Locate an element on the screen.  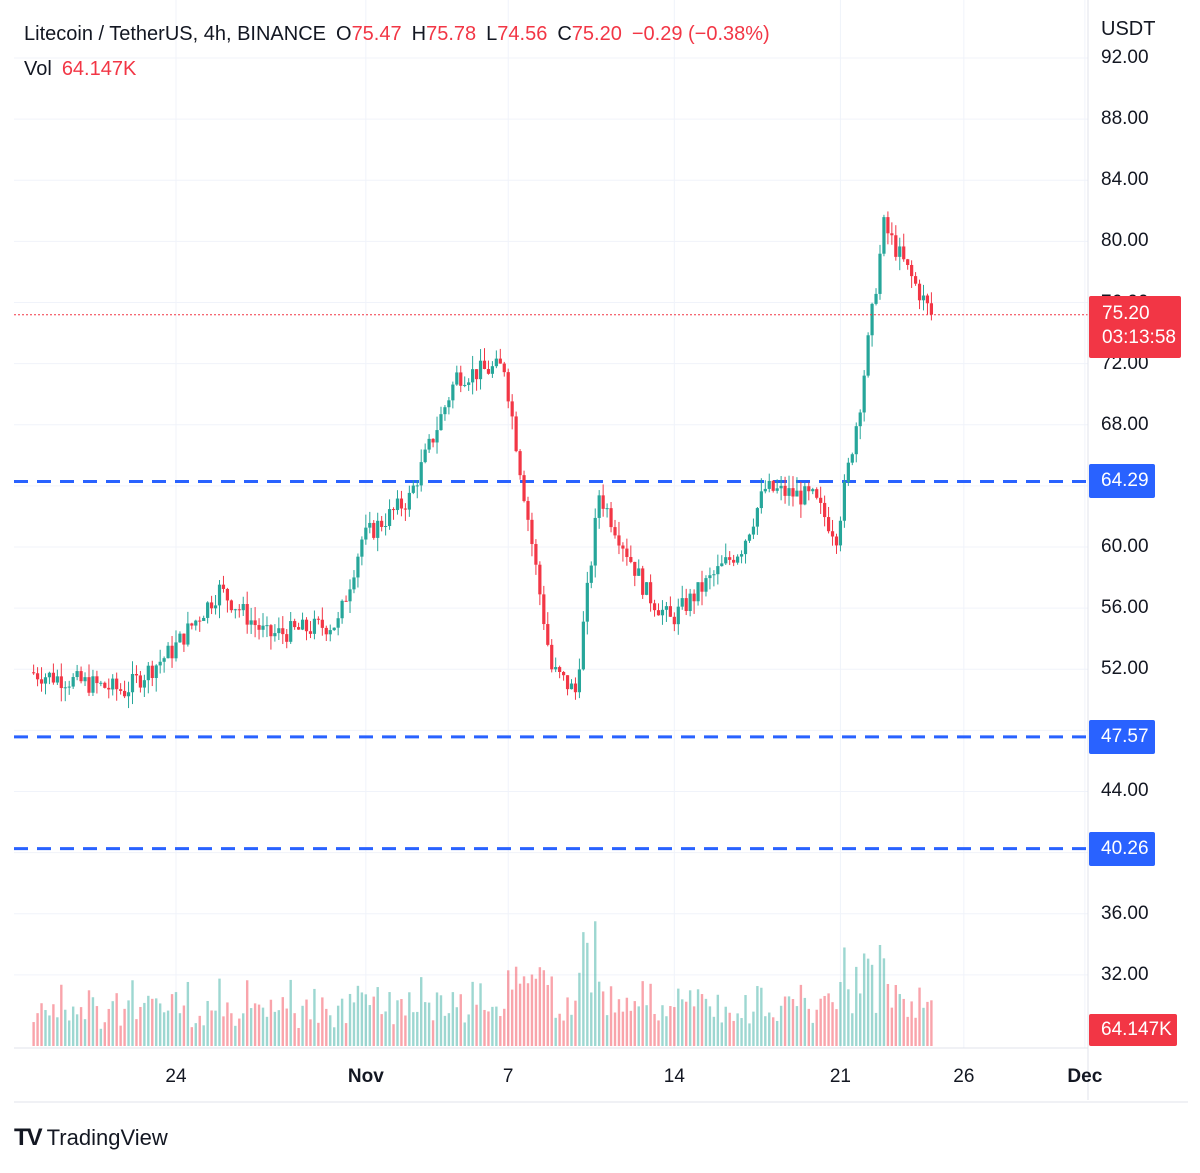
x-tick-label: Dec is located at coordinates (1085, 1076).